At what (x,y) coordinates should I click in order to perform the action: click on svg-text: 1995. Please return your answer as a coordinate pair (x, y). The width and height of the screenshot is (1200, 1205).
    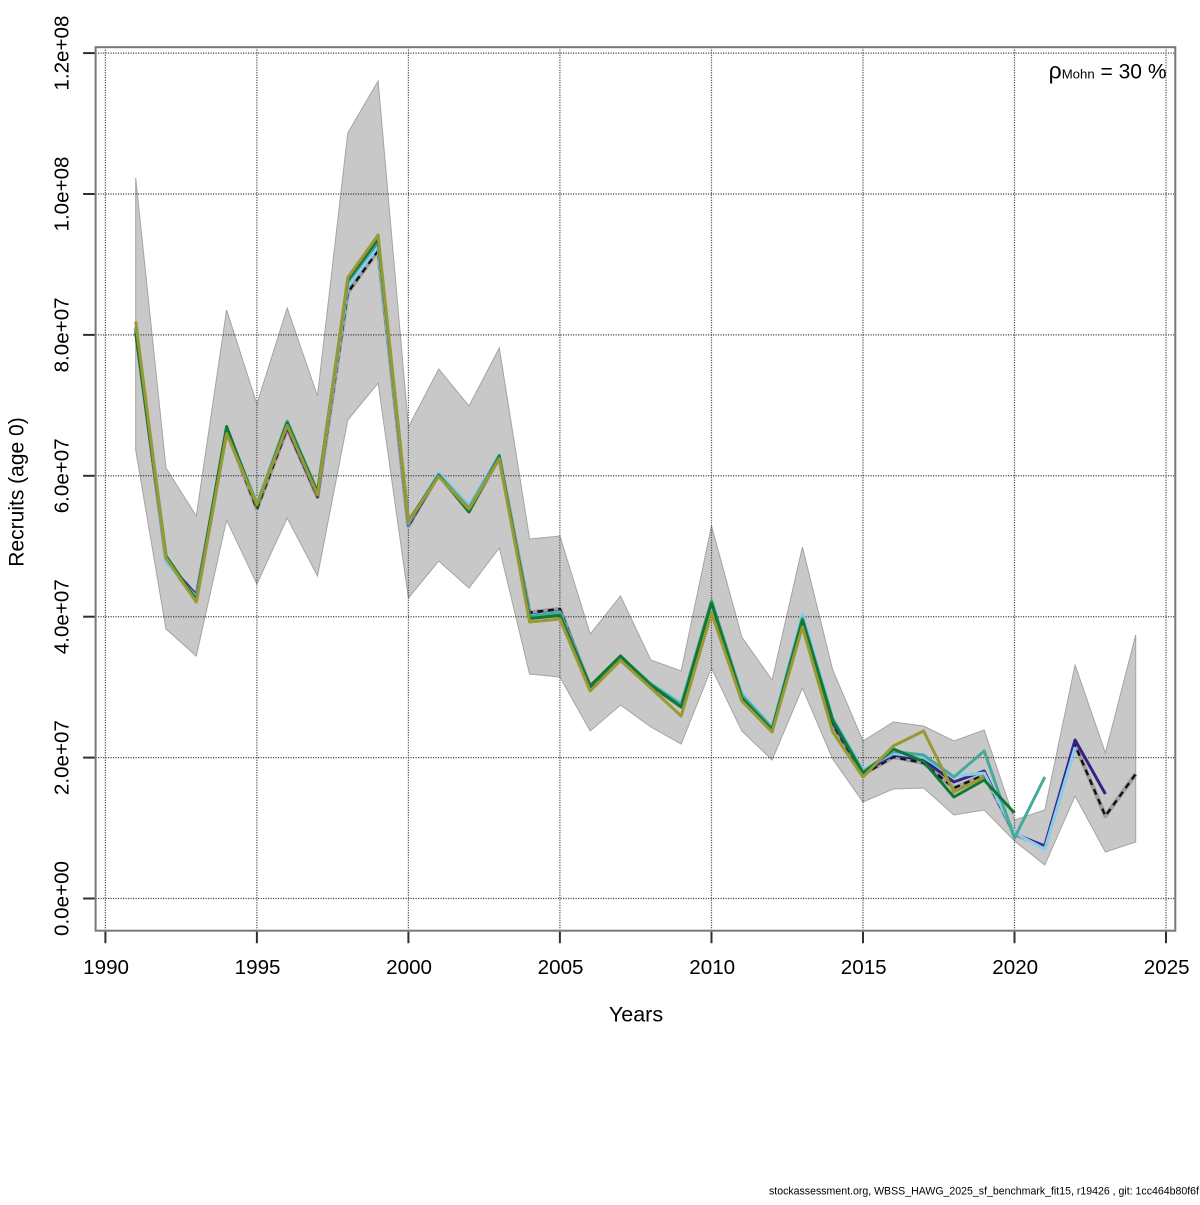
    Looking at the image, I should click on (258, 967).